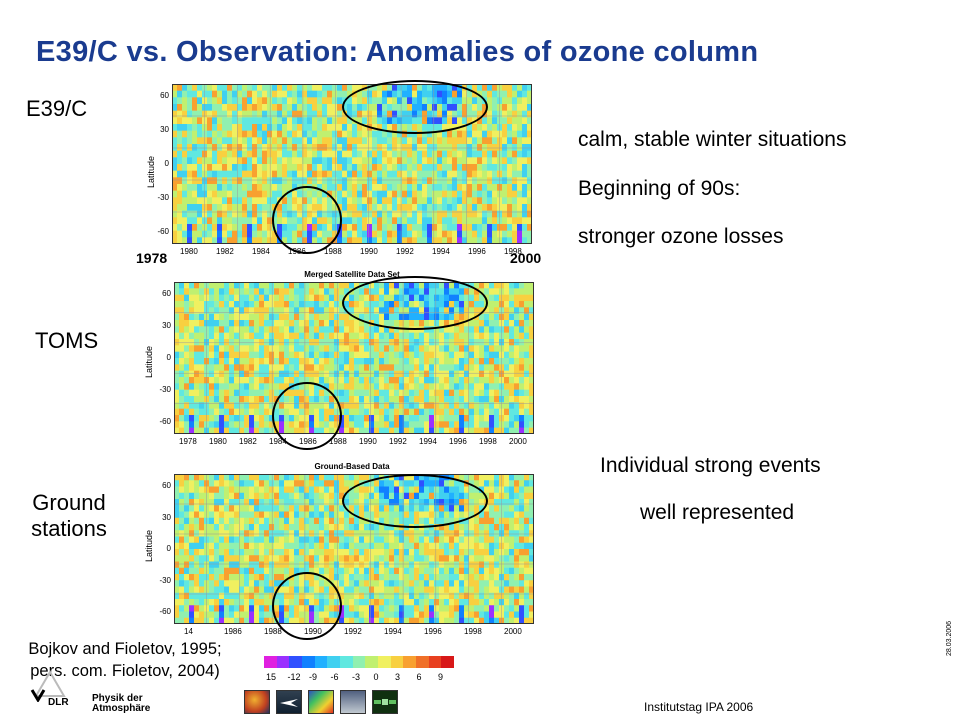 The image size is (960, 720). Describe the element at coordinates (398, 677) in the screenshot. I see `colorbar-tick-label: 3` at that location.